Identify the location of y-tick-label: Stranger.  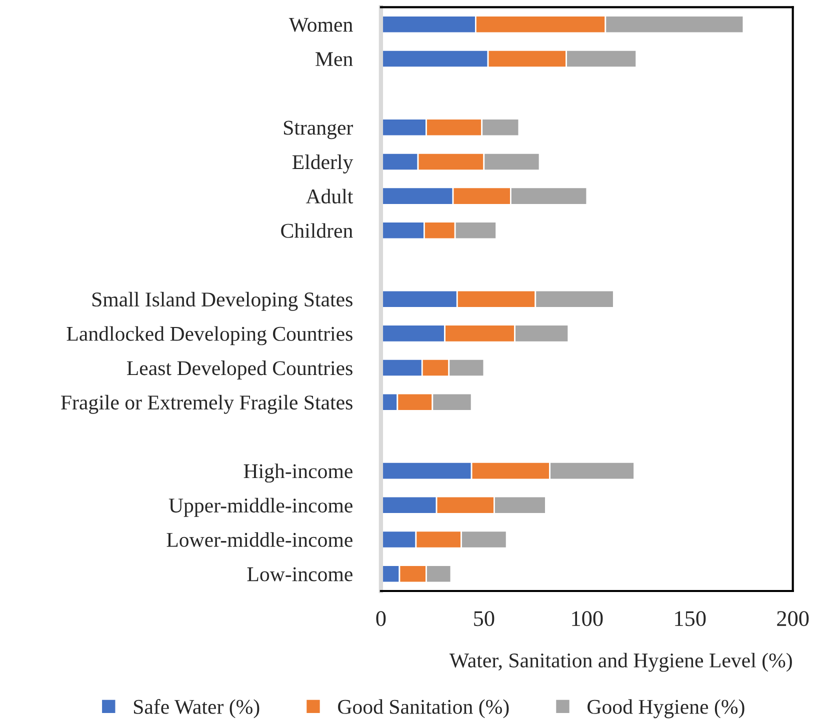
(318, 130).